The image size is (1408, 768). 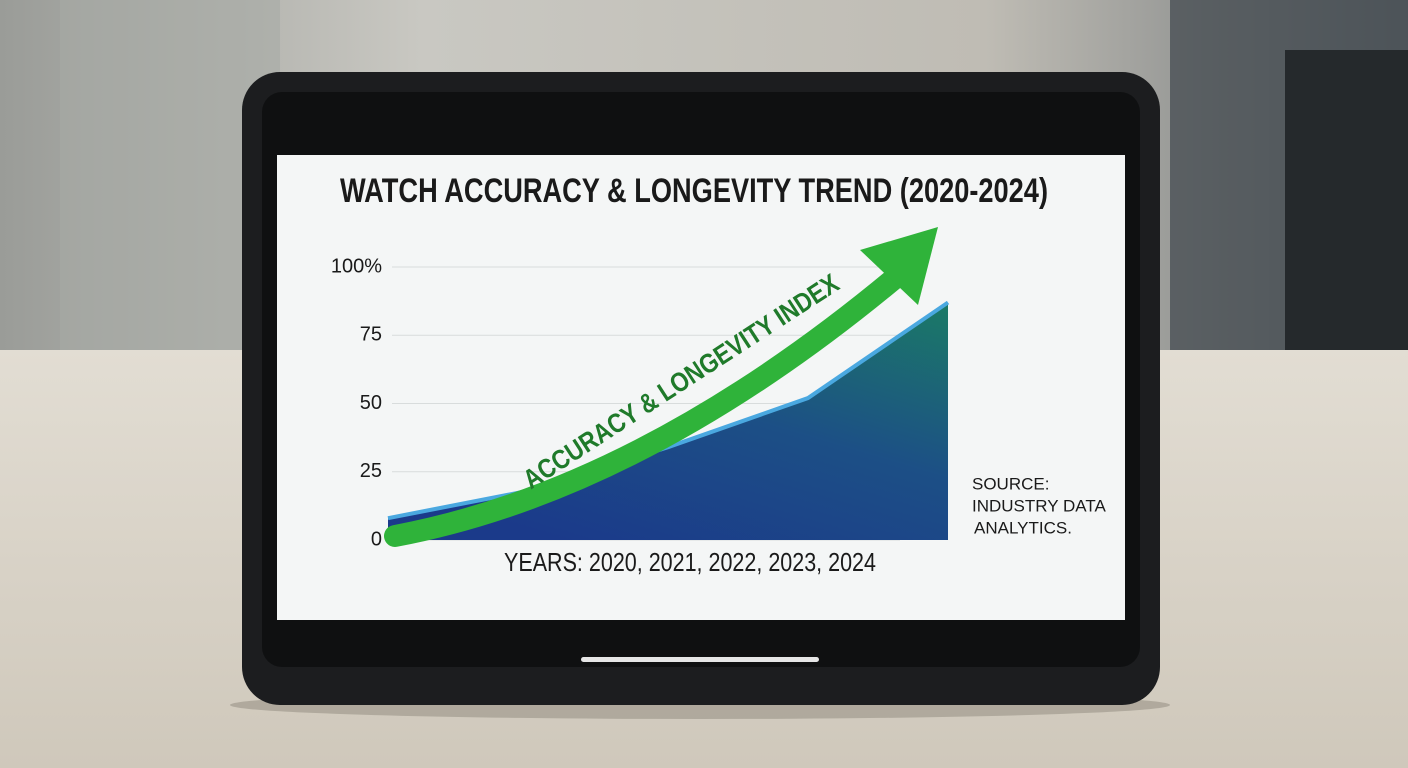 I want to click on y-tick-label: 75, so click(x=371, y=335).